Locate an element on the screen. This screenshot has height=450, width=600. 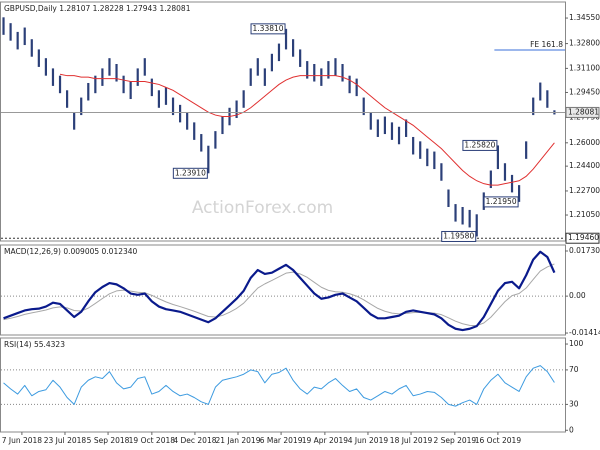
panel-label: MACD(12,26,9) 0.009005 0.012340 is located at coordinates (71, 251).